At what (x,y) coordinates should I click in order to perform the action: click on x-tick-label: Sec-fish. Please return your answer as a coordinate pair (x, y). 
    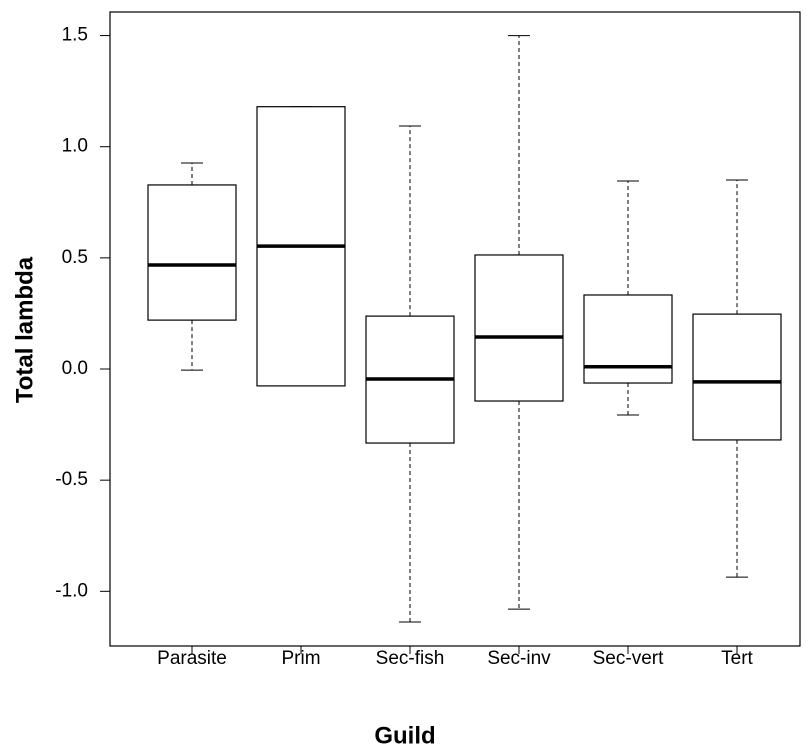
    Looking at the image, I should click on (410, 658).